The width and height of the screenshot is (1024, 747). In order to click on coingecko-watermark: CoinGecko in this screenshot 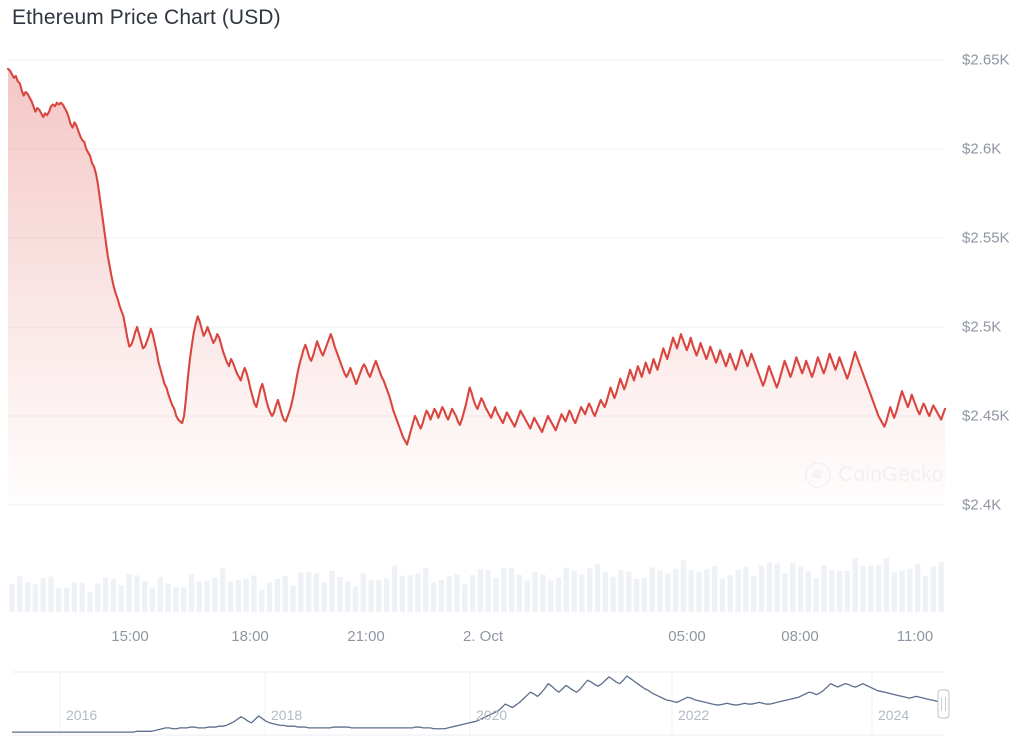, I will do `click(874, 475)`.